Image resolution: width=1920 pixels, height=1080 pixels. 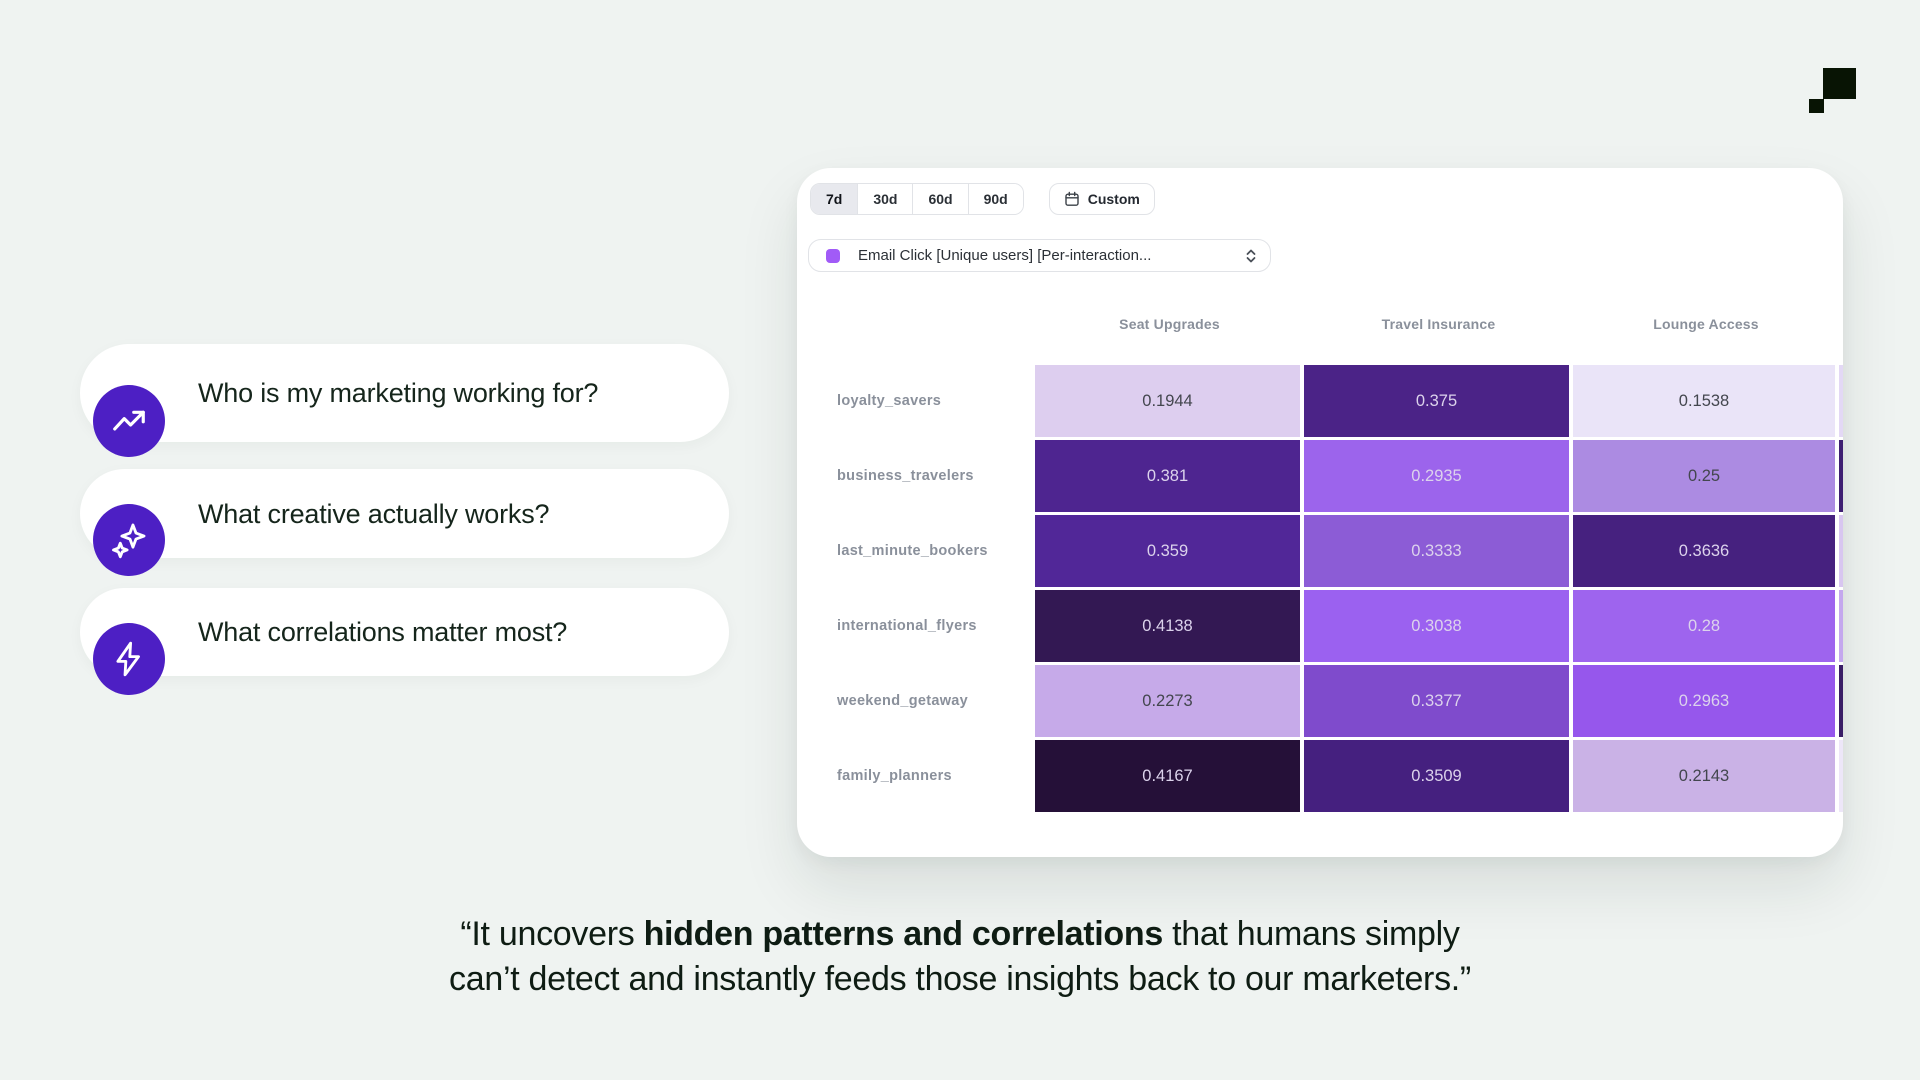 What do you see at coordinates (1072, 199) in the screenshot?
I see `calendar-icon` at bounding box center [1072, 199].